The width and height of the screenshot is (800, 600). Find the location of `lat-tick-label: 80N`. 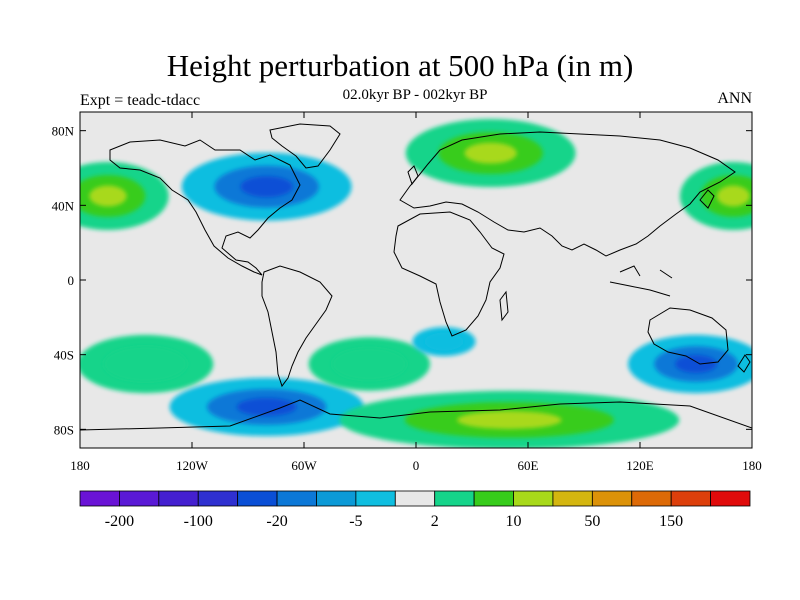

lat-tick-label: 80N is located at coordinates (63, 131).